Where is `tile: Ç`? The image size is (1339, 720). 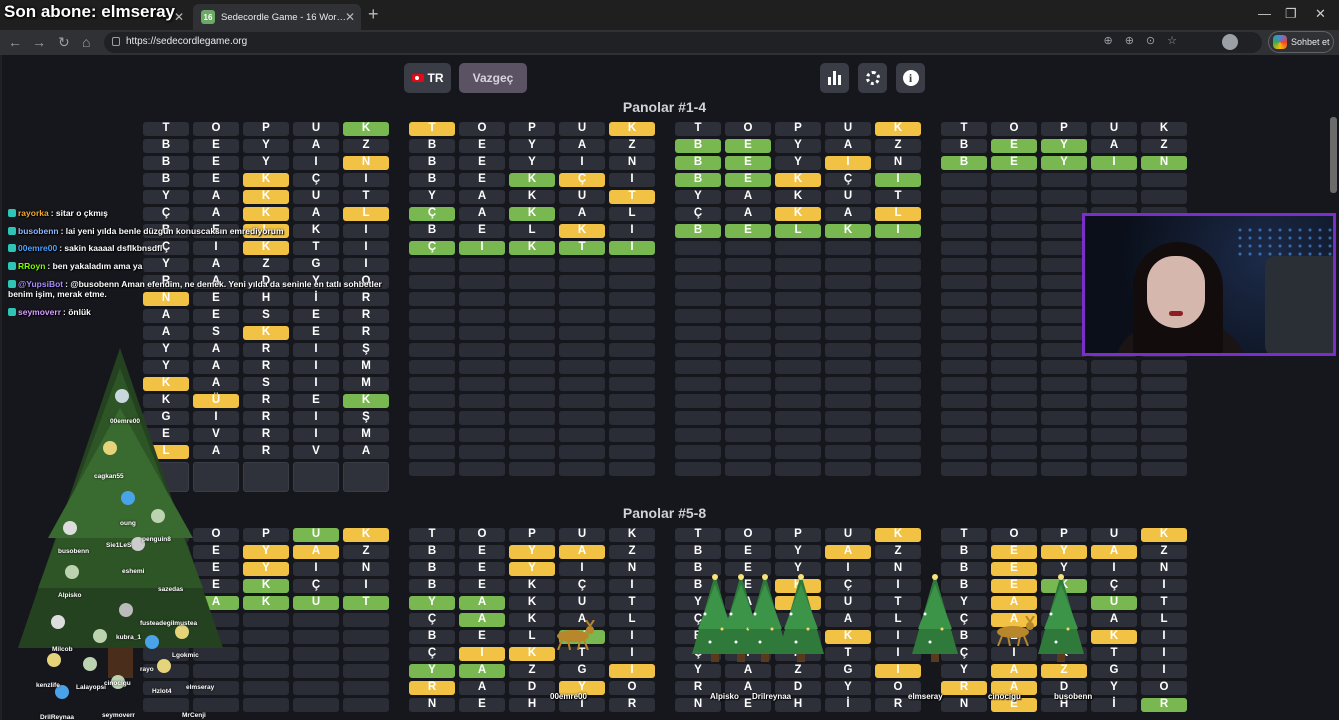
tile: Ç is located at coordinates (582, 180).